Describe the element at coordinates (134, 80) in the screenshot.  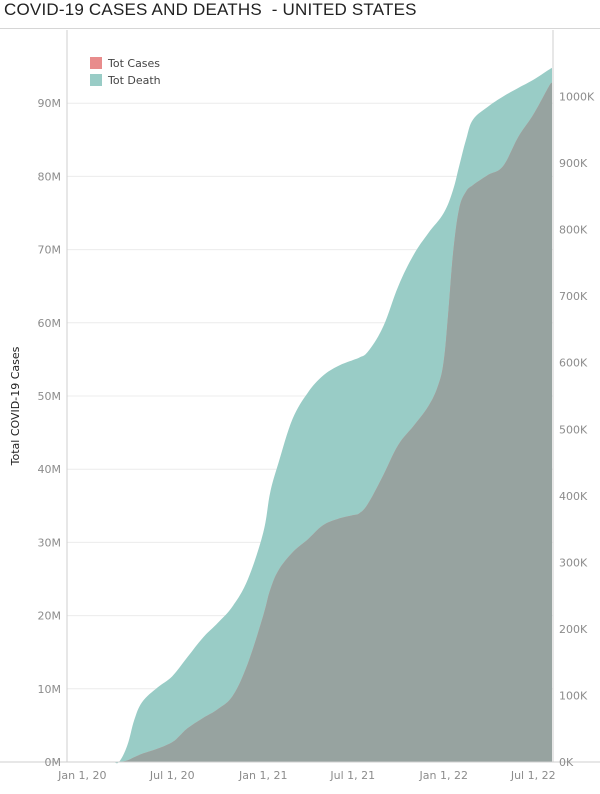
I see `legend-label-1: Tot Death` at that location.